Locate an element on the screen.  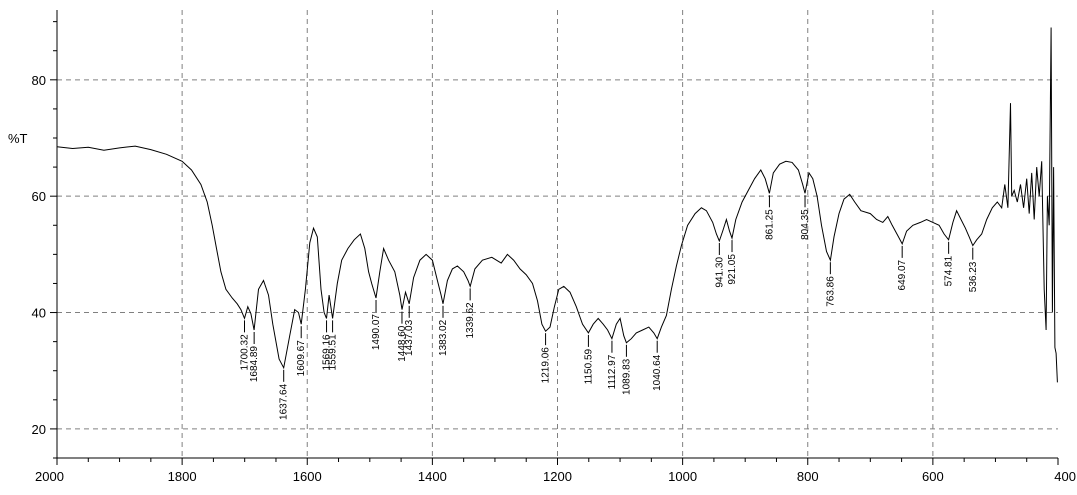
peak-label: 1559.51 is located at coordinates (333, 352).